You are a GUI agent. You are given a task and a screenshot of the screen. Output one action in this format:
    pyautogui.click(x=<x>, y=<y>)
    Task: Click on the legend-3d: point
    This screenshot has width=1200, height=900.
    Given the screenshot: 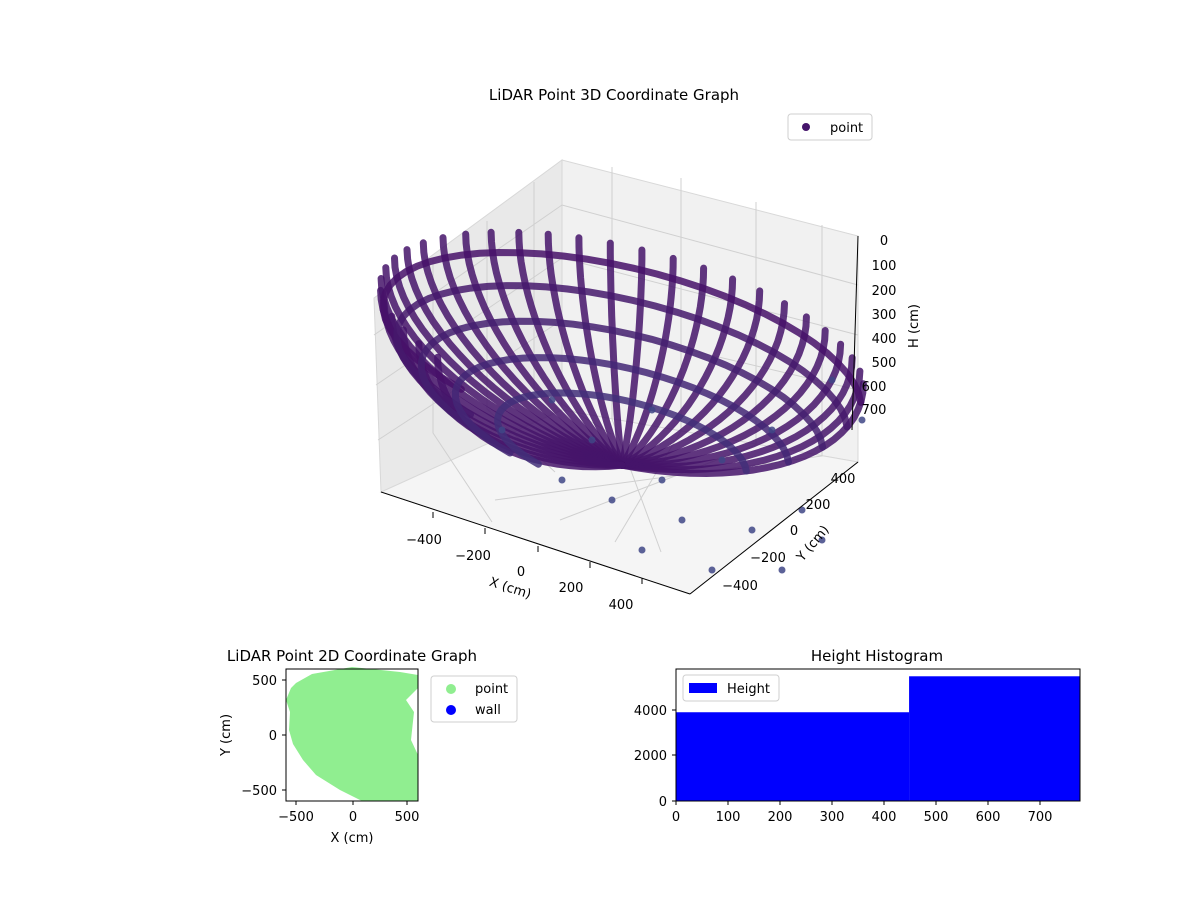 What is the action you would take?
    pyautogui.click(x=830, y=127)
    